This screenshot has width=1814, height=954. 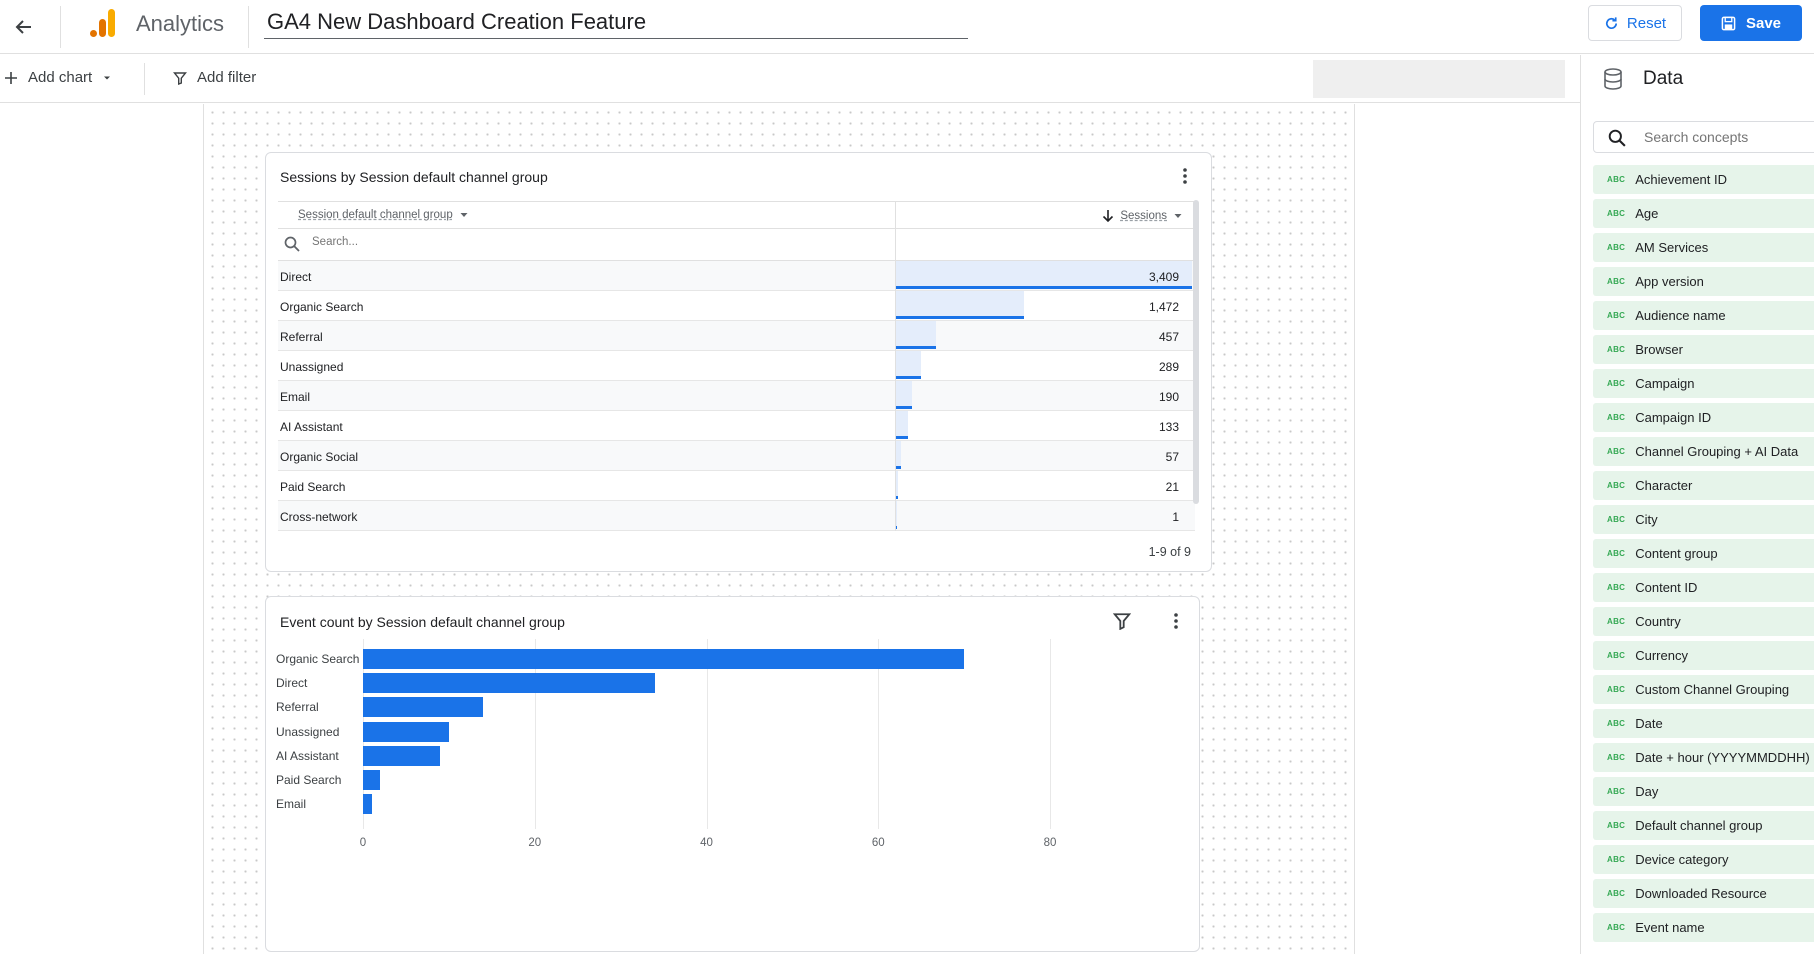 I want to click on field-name: City, so click(x=1646, y=519).